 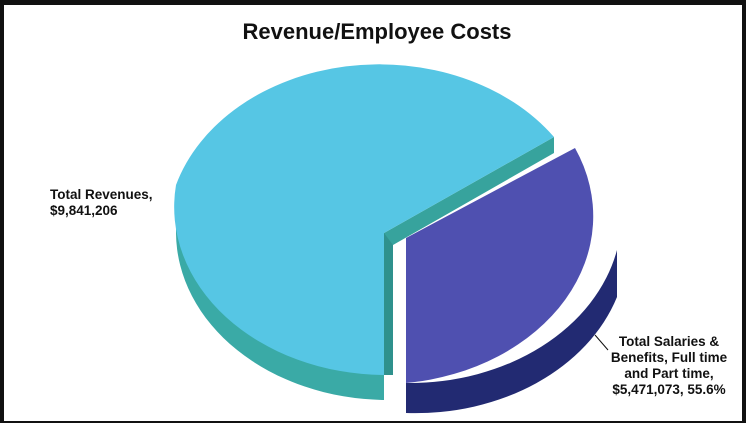 I want to click on label-total-salaries-line-1: Total Salaries &, so click(x=669, y=341).